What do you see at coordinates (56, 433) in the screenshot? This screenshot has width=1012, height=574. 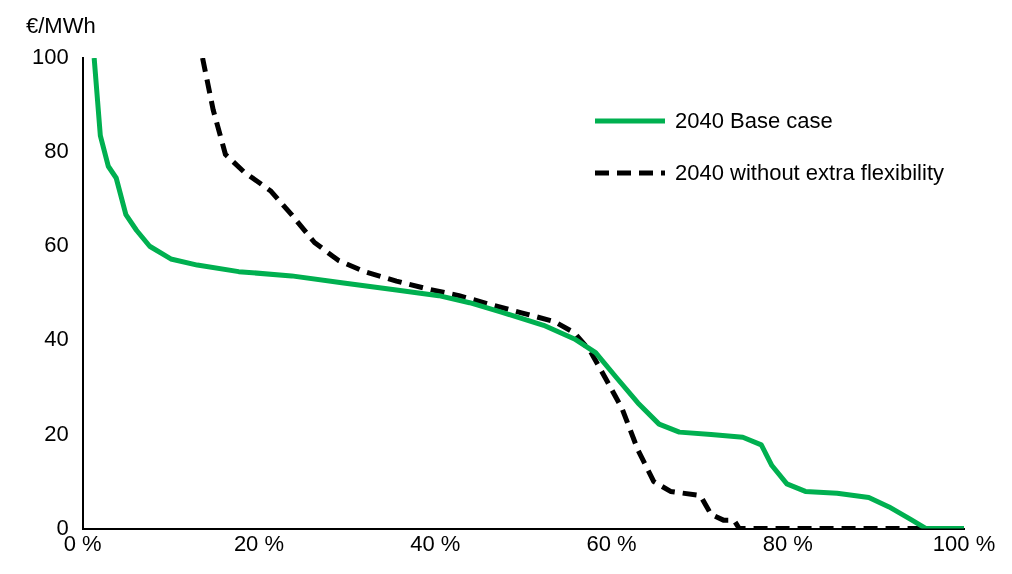 I see `y-tick-label: 20` at bounding box center [56, 433].